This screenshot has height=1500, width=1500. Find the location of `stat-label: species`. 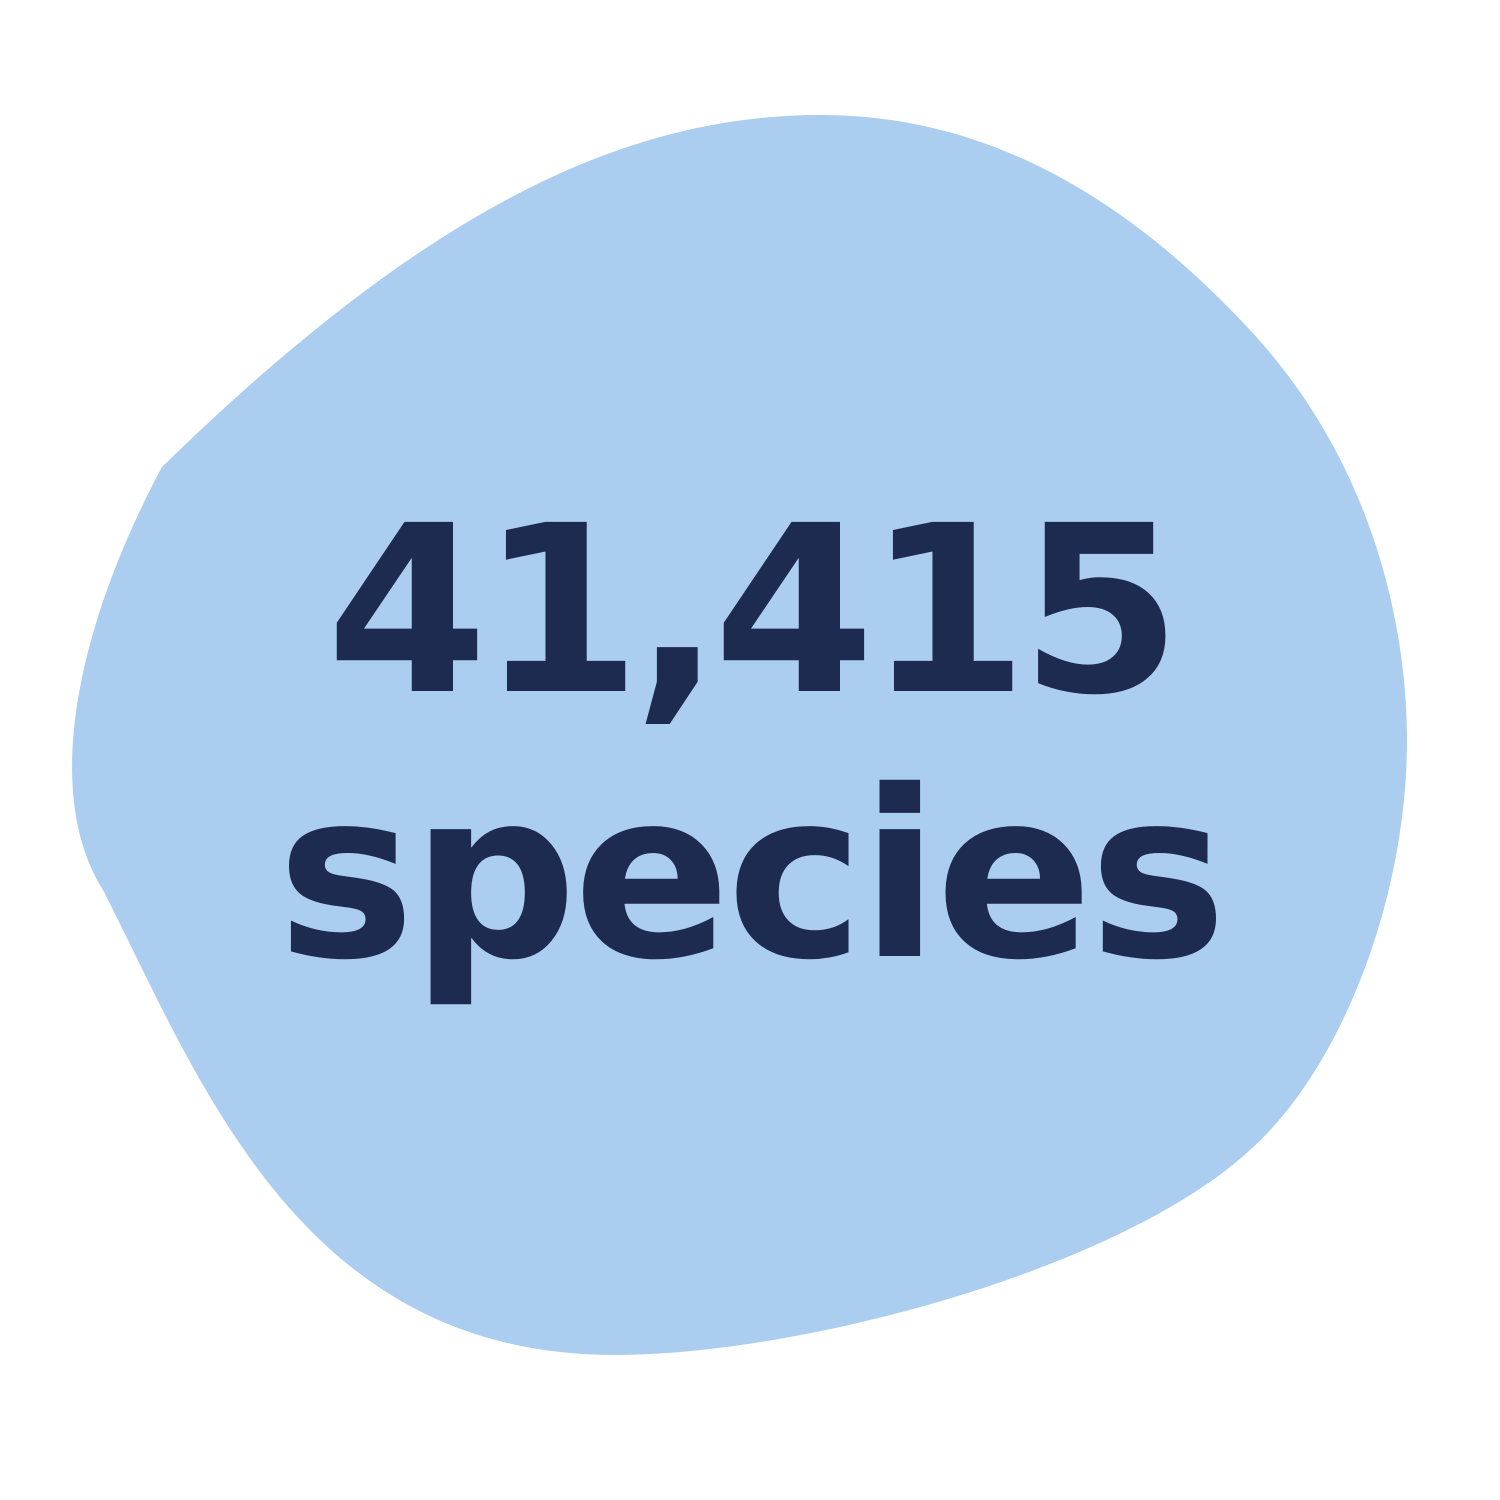

stat-label: species is located at coordinates (752, 876).